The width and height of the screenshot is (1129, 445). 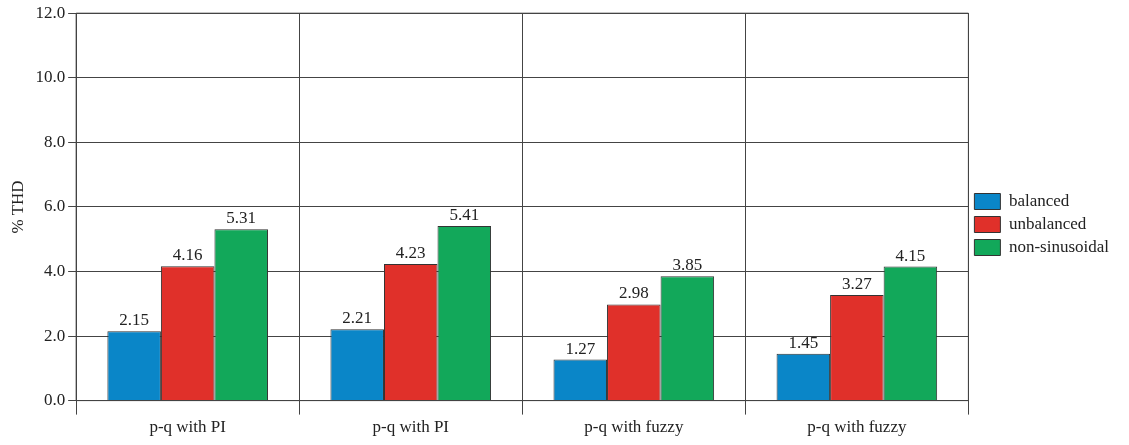 What do you see at coordinates (803, 342) in the screenshot?
I see `data-label: 1.45` at bounding box center [803, 342].